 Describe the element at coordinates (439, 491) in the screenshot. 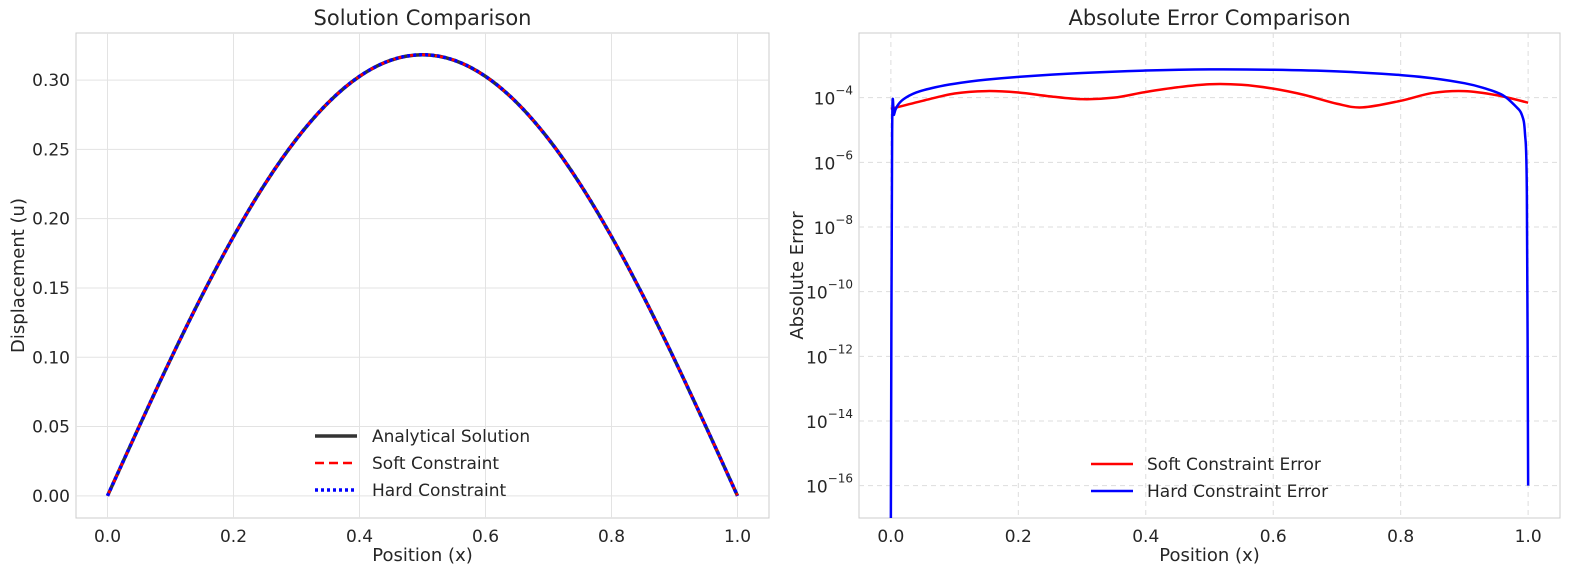

I see `legend-label-hard-constraint: Hard Constraint` at that location.